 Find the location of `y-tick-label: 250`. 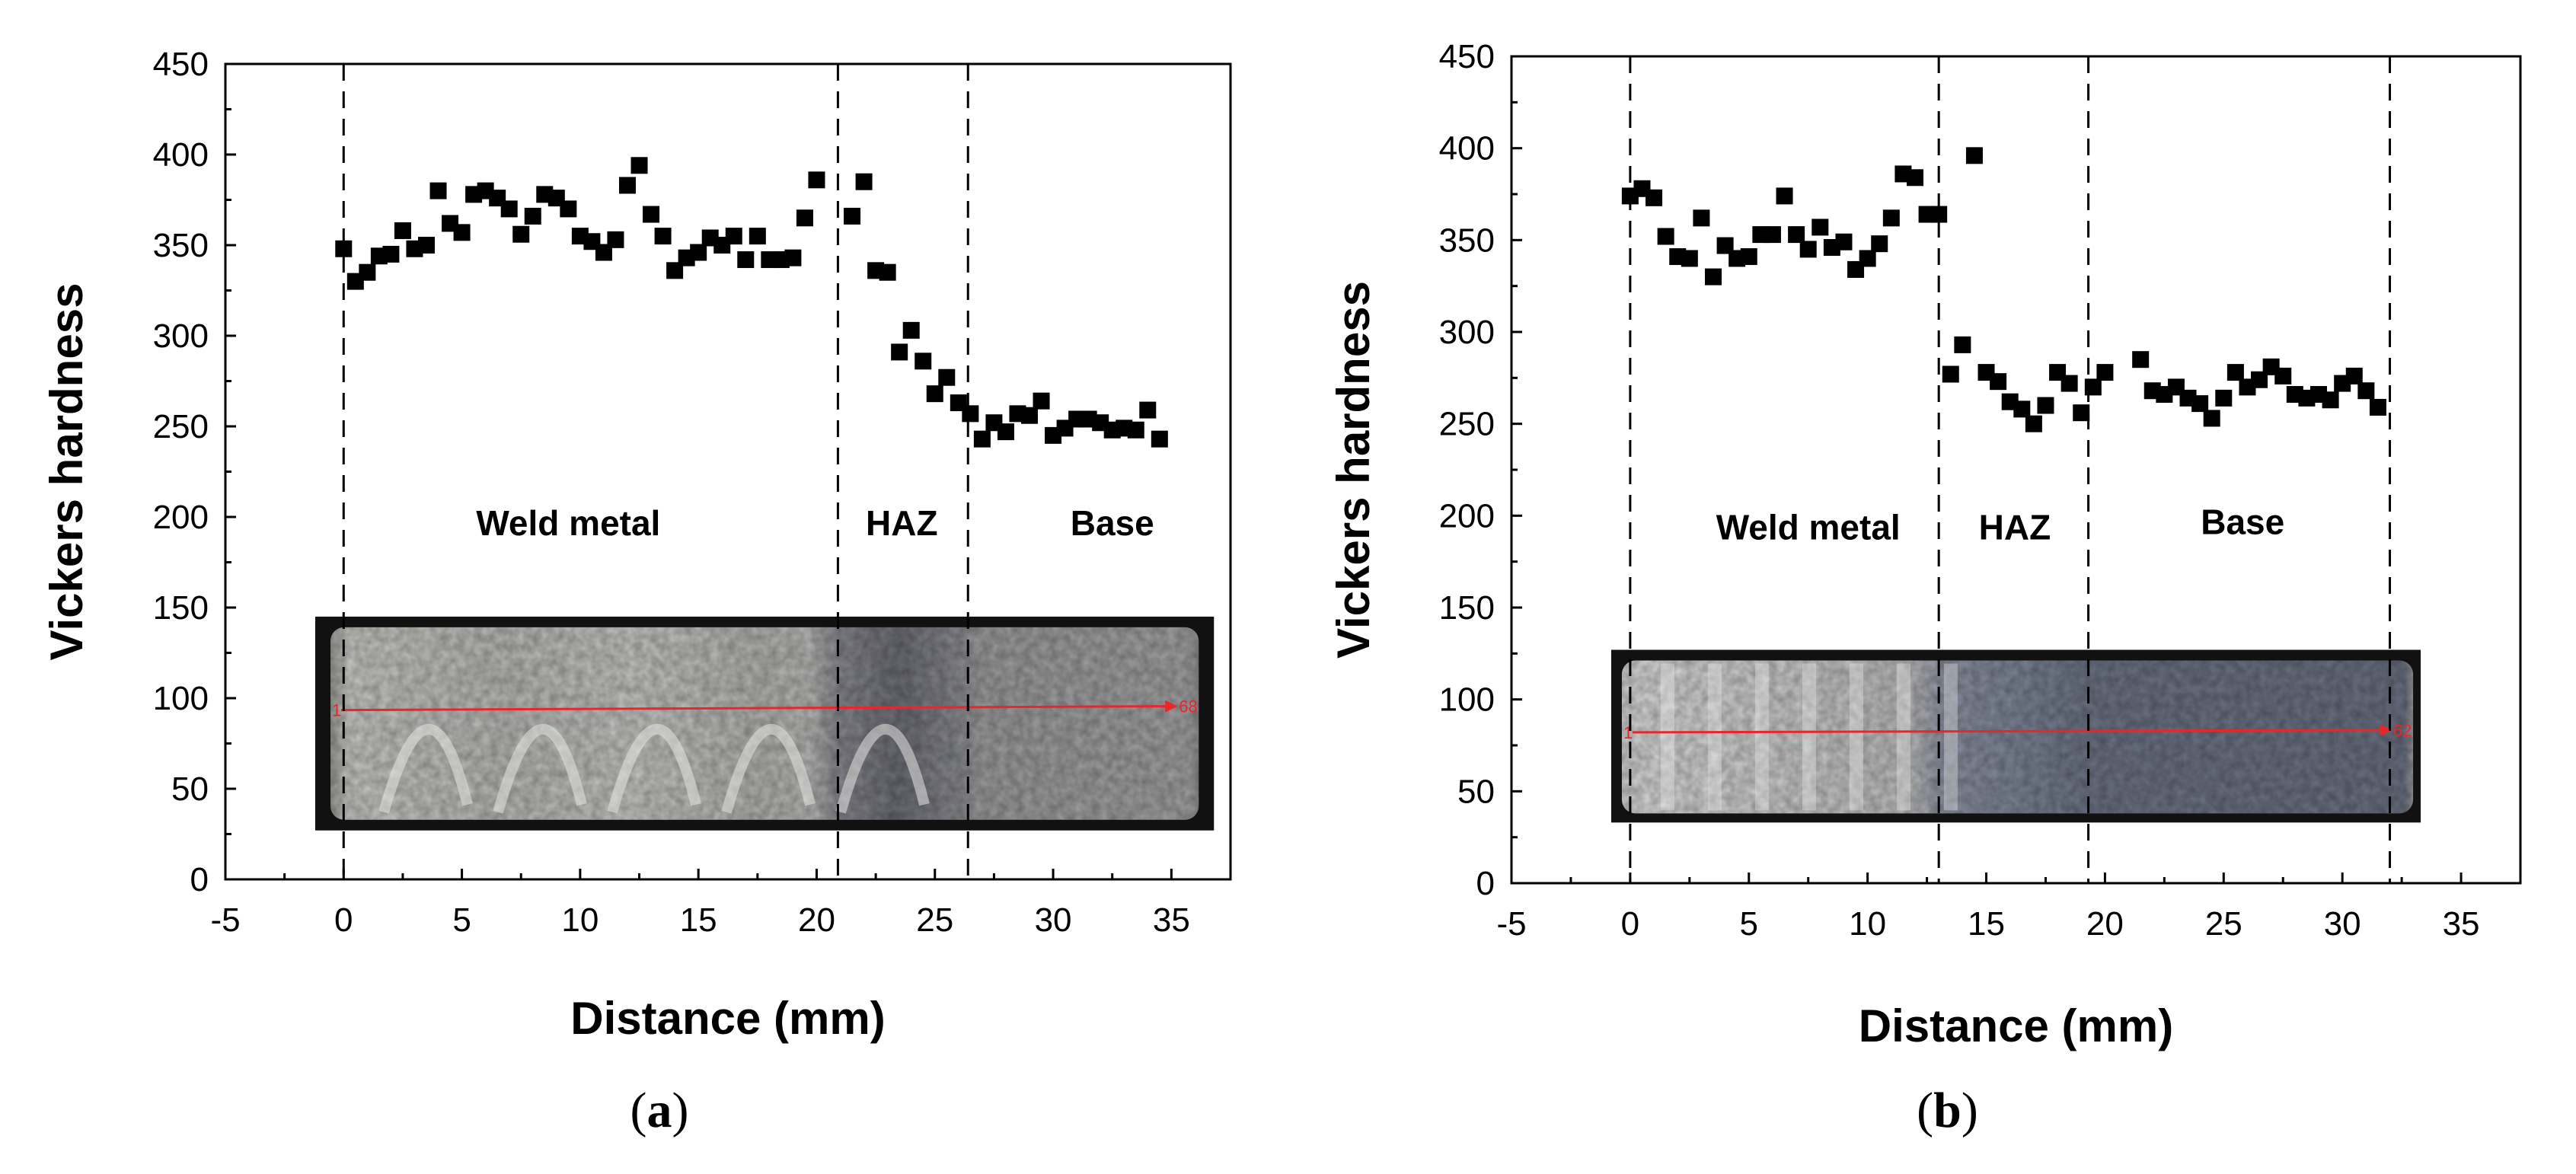

y-tick-label: 250 is located at coordinates (1467, 424).